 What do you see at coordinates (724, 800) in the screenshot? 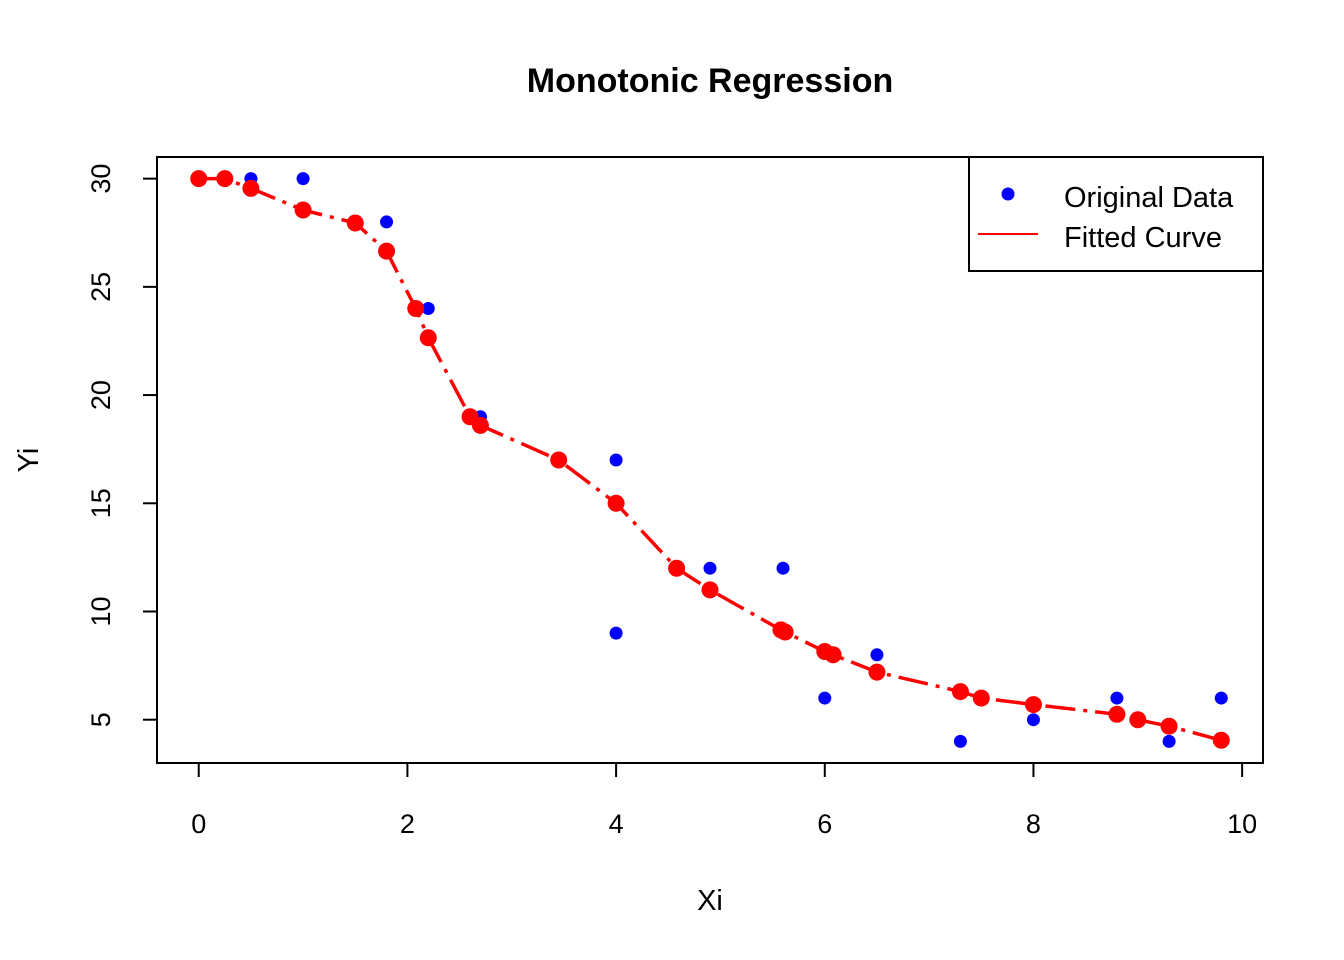
I see `x-axis: 0 2 4 6 8 10` at bounding box center [724, 800].